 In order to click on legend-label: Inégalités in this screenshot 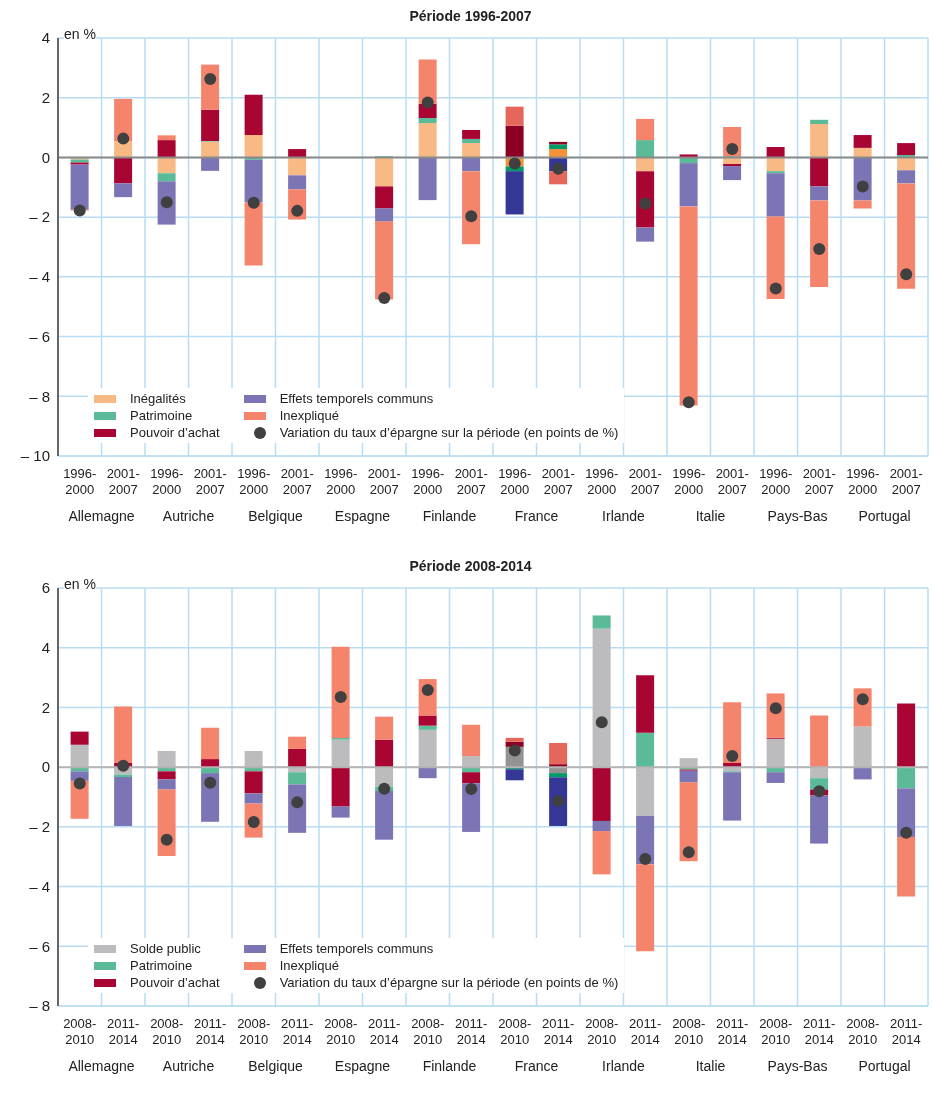, I will do `click(158, 398)`.